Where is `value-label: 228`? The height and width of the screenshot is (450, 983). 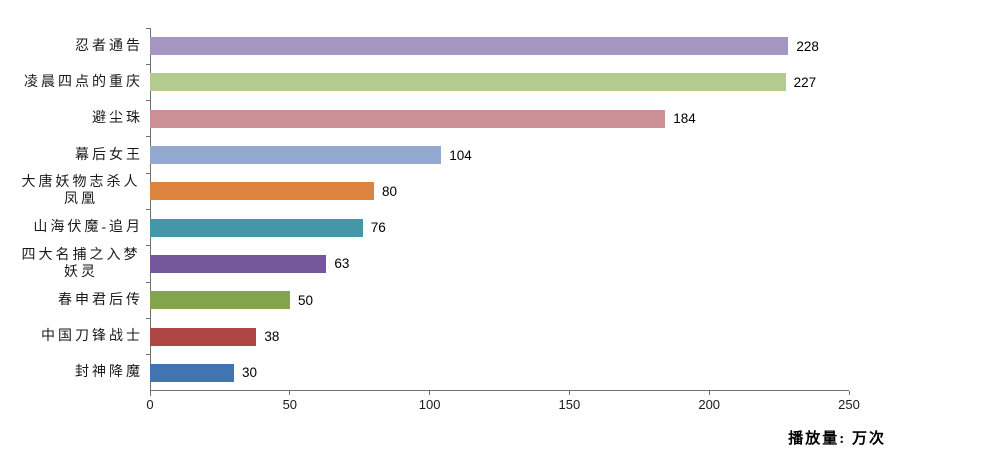 value-label: 228 is located at coordinates (807, 46).